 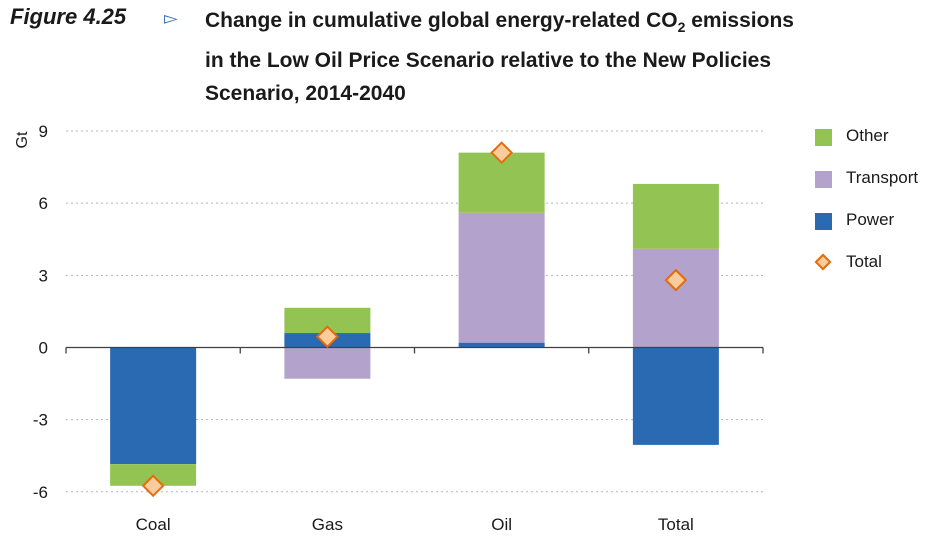 What do you see at coordinates (43, 203) in the screenshot?
I see `y-tick-label: 6` at bounding box center [43, 203].